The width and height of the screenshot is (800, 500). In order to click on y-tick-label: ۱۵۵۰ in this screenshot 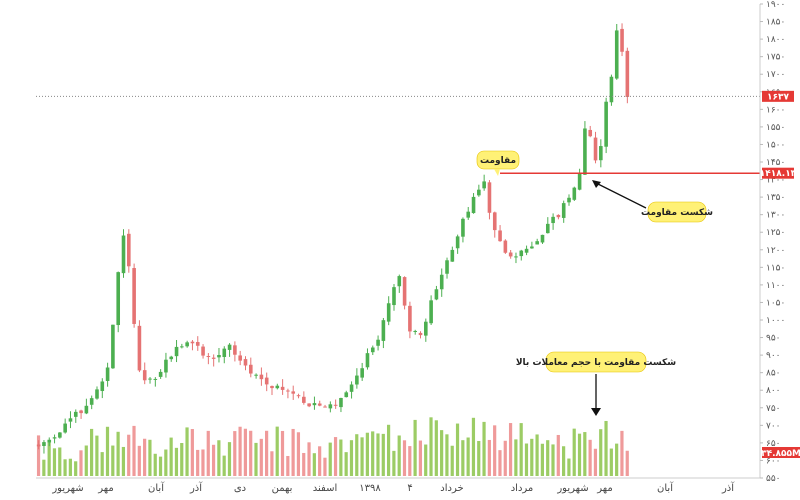, I will do `click(775, 128)`.